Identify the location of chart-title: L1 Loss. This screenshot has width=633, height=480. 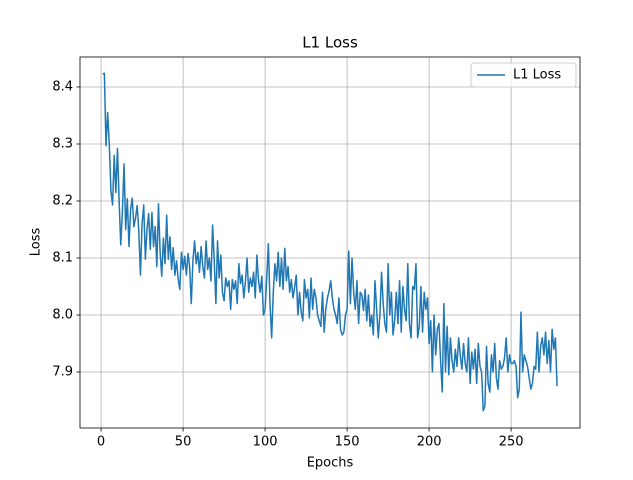
(330, 43).